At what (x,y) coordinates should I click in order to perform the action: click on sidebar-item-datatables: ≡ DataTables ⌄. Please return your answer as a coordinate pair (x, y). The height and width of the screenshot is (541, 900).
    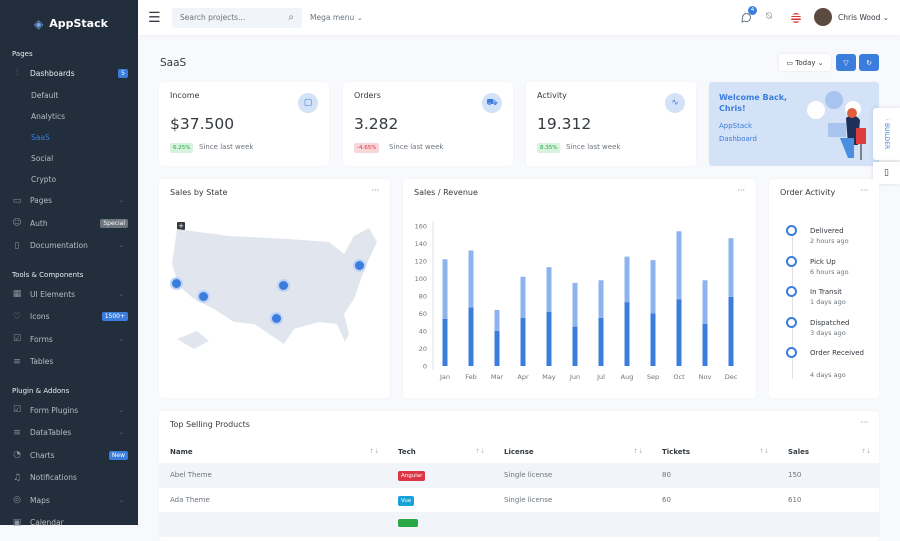
    Looking at the image, I should click on (68, 432).